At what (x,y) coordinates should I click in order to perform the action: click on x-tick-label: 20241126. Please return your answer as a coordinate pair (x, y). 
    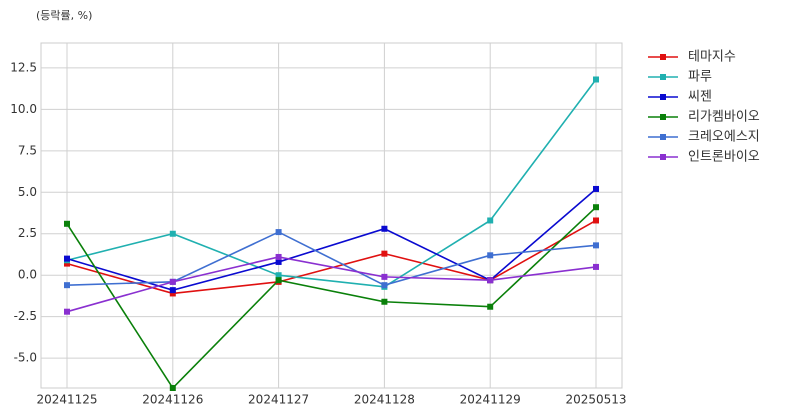
    Looking at the image, I should click on (172, 400).